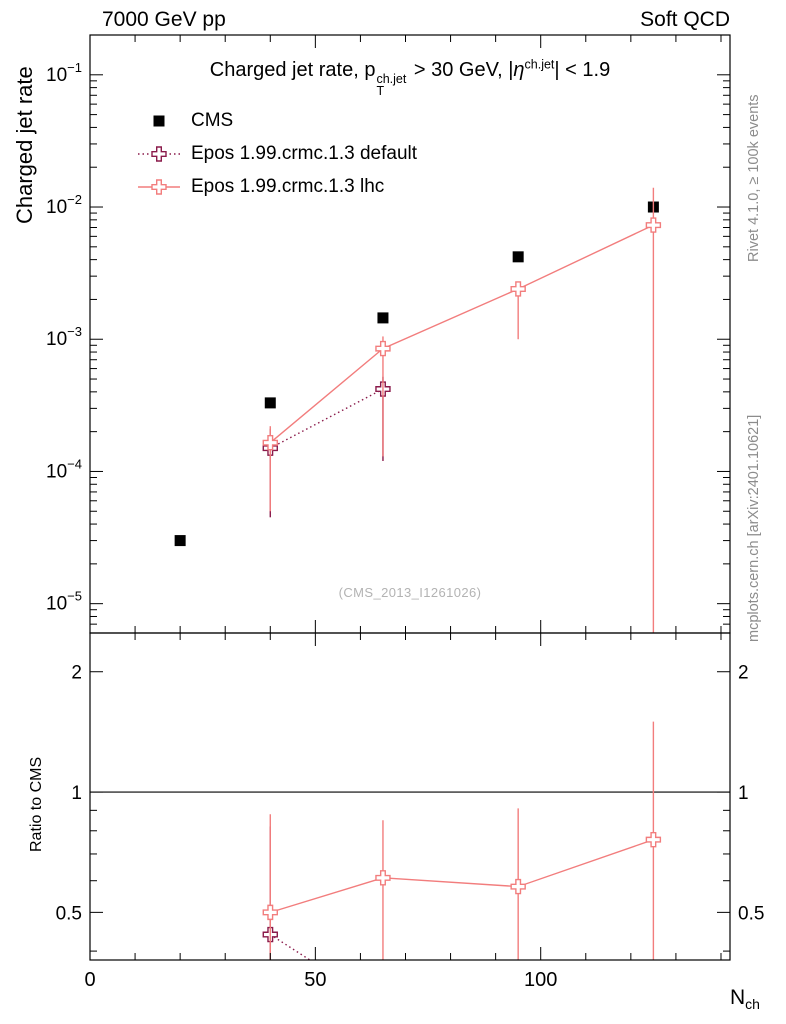 This screenshot has height=1024, width=786. What do you see at coordinates (539, 64) in the screenshot?
I see `eta-superscript: ch.jet` at bounding box center [539, 64].